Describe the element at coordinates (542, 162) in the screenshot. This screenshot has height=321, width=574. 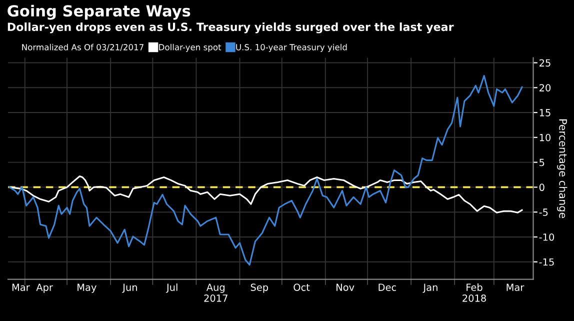
I see `y-tick-label: 5` at that location.